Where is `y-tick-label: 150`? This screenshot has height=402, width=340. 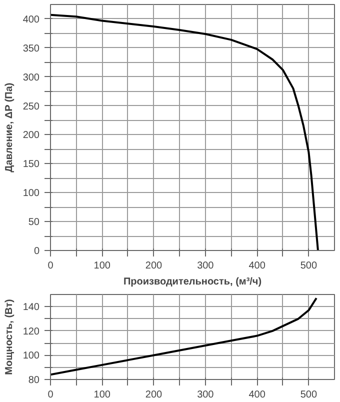
y-tick-label: 150 is located at coordinates (31, 164).